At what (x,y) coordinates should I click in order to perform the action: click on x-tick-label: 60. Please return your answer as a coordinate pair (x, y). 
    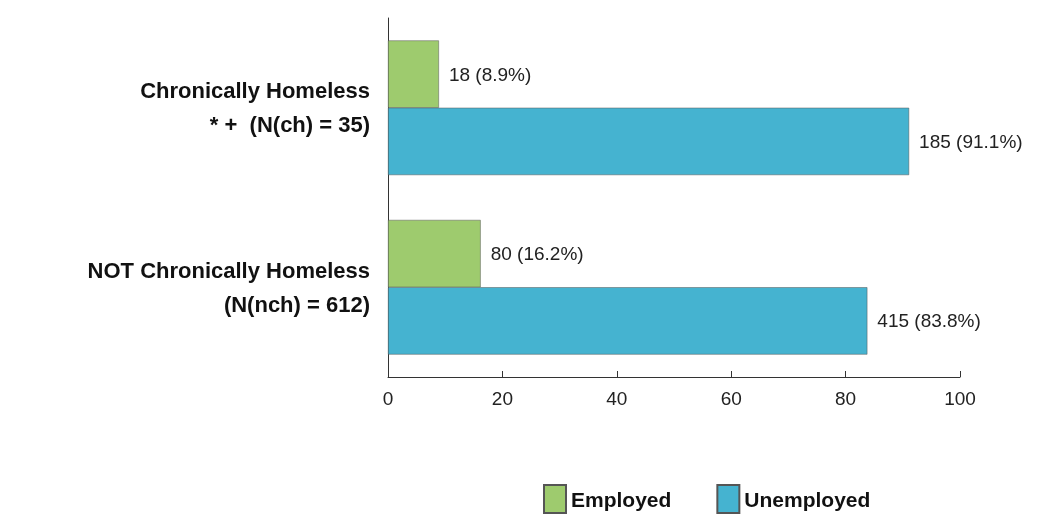
    Looking at the image, I should click on (731, 398).